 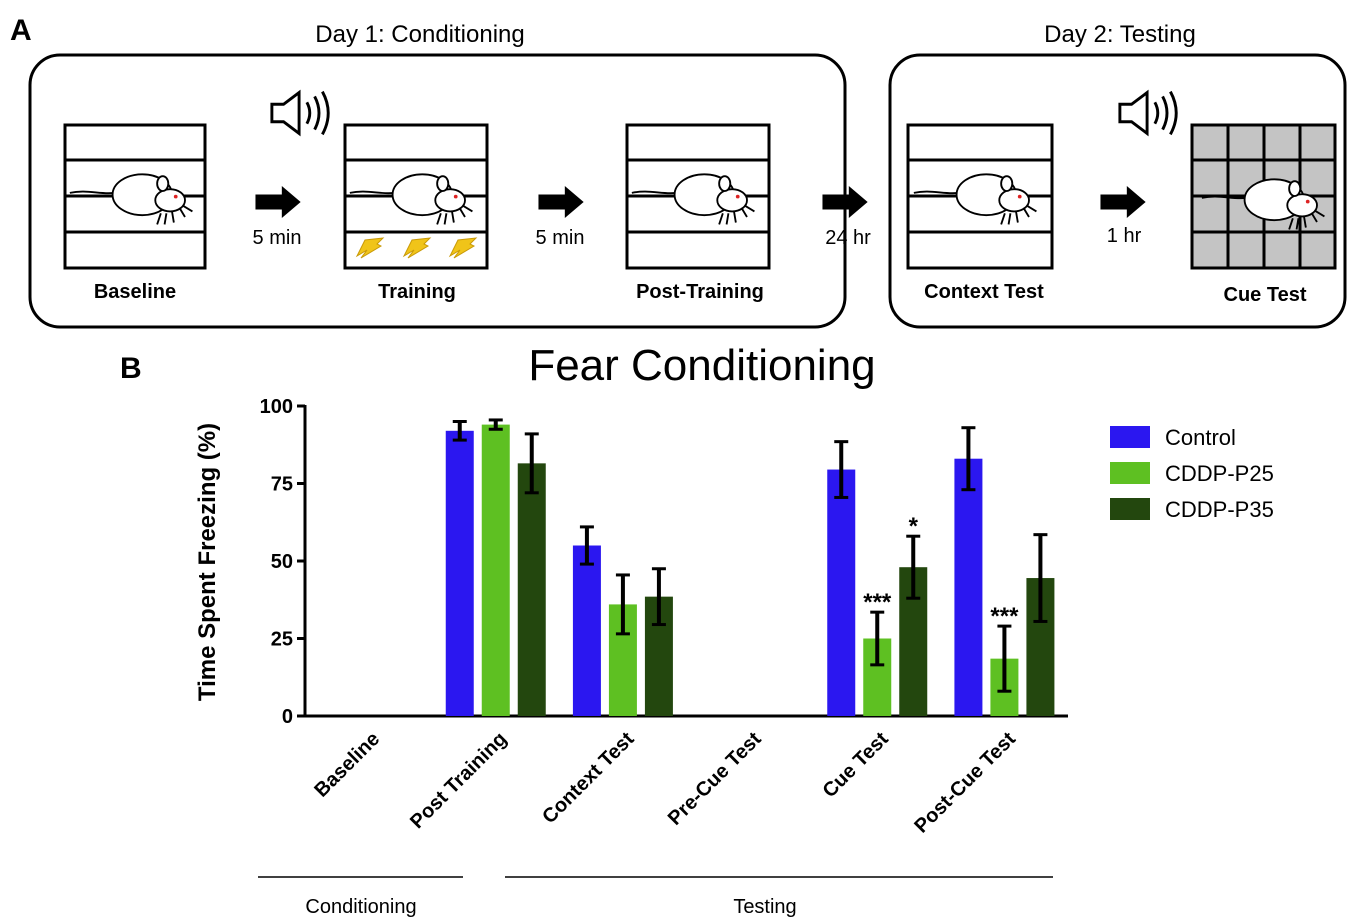 I want to click on stage-label: Baseline, so click(x=135, y=292).